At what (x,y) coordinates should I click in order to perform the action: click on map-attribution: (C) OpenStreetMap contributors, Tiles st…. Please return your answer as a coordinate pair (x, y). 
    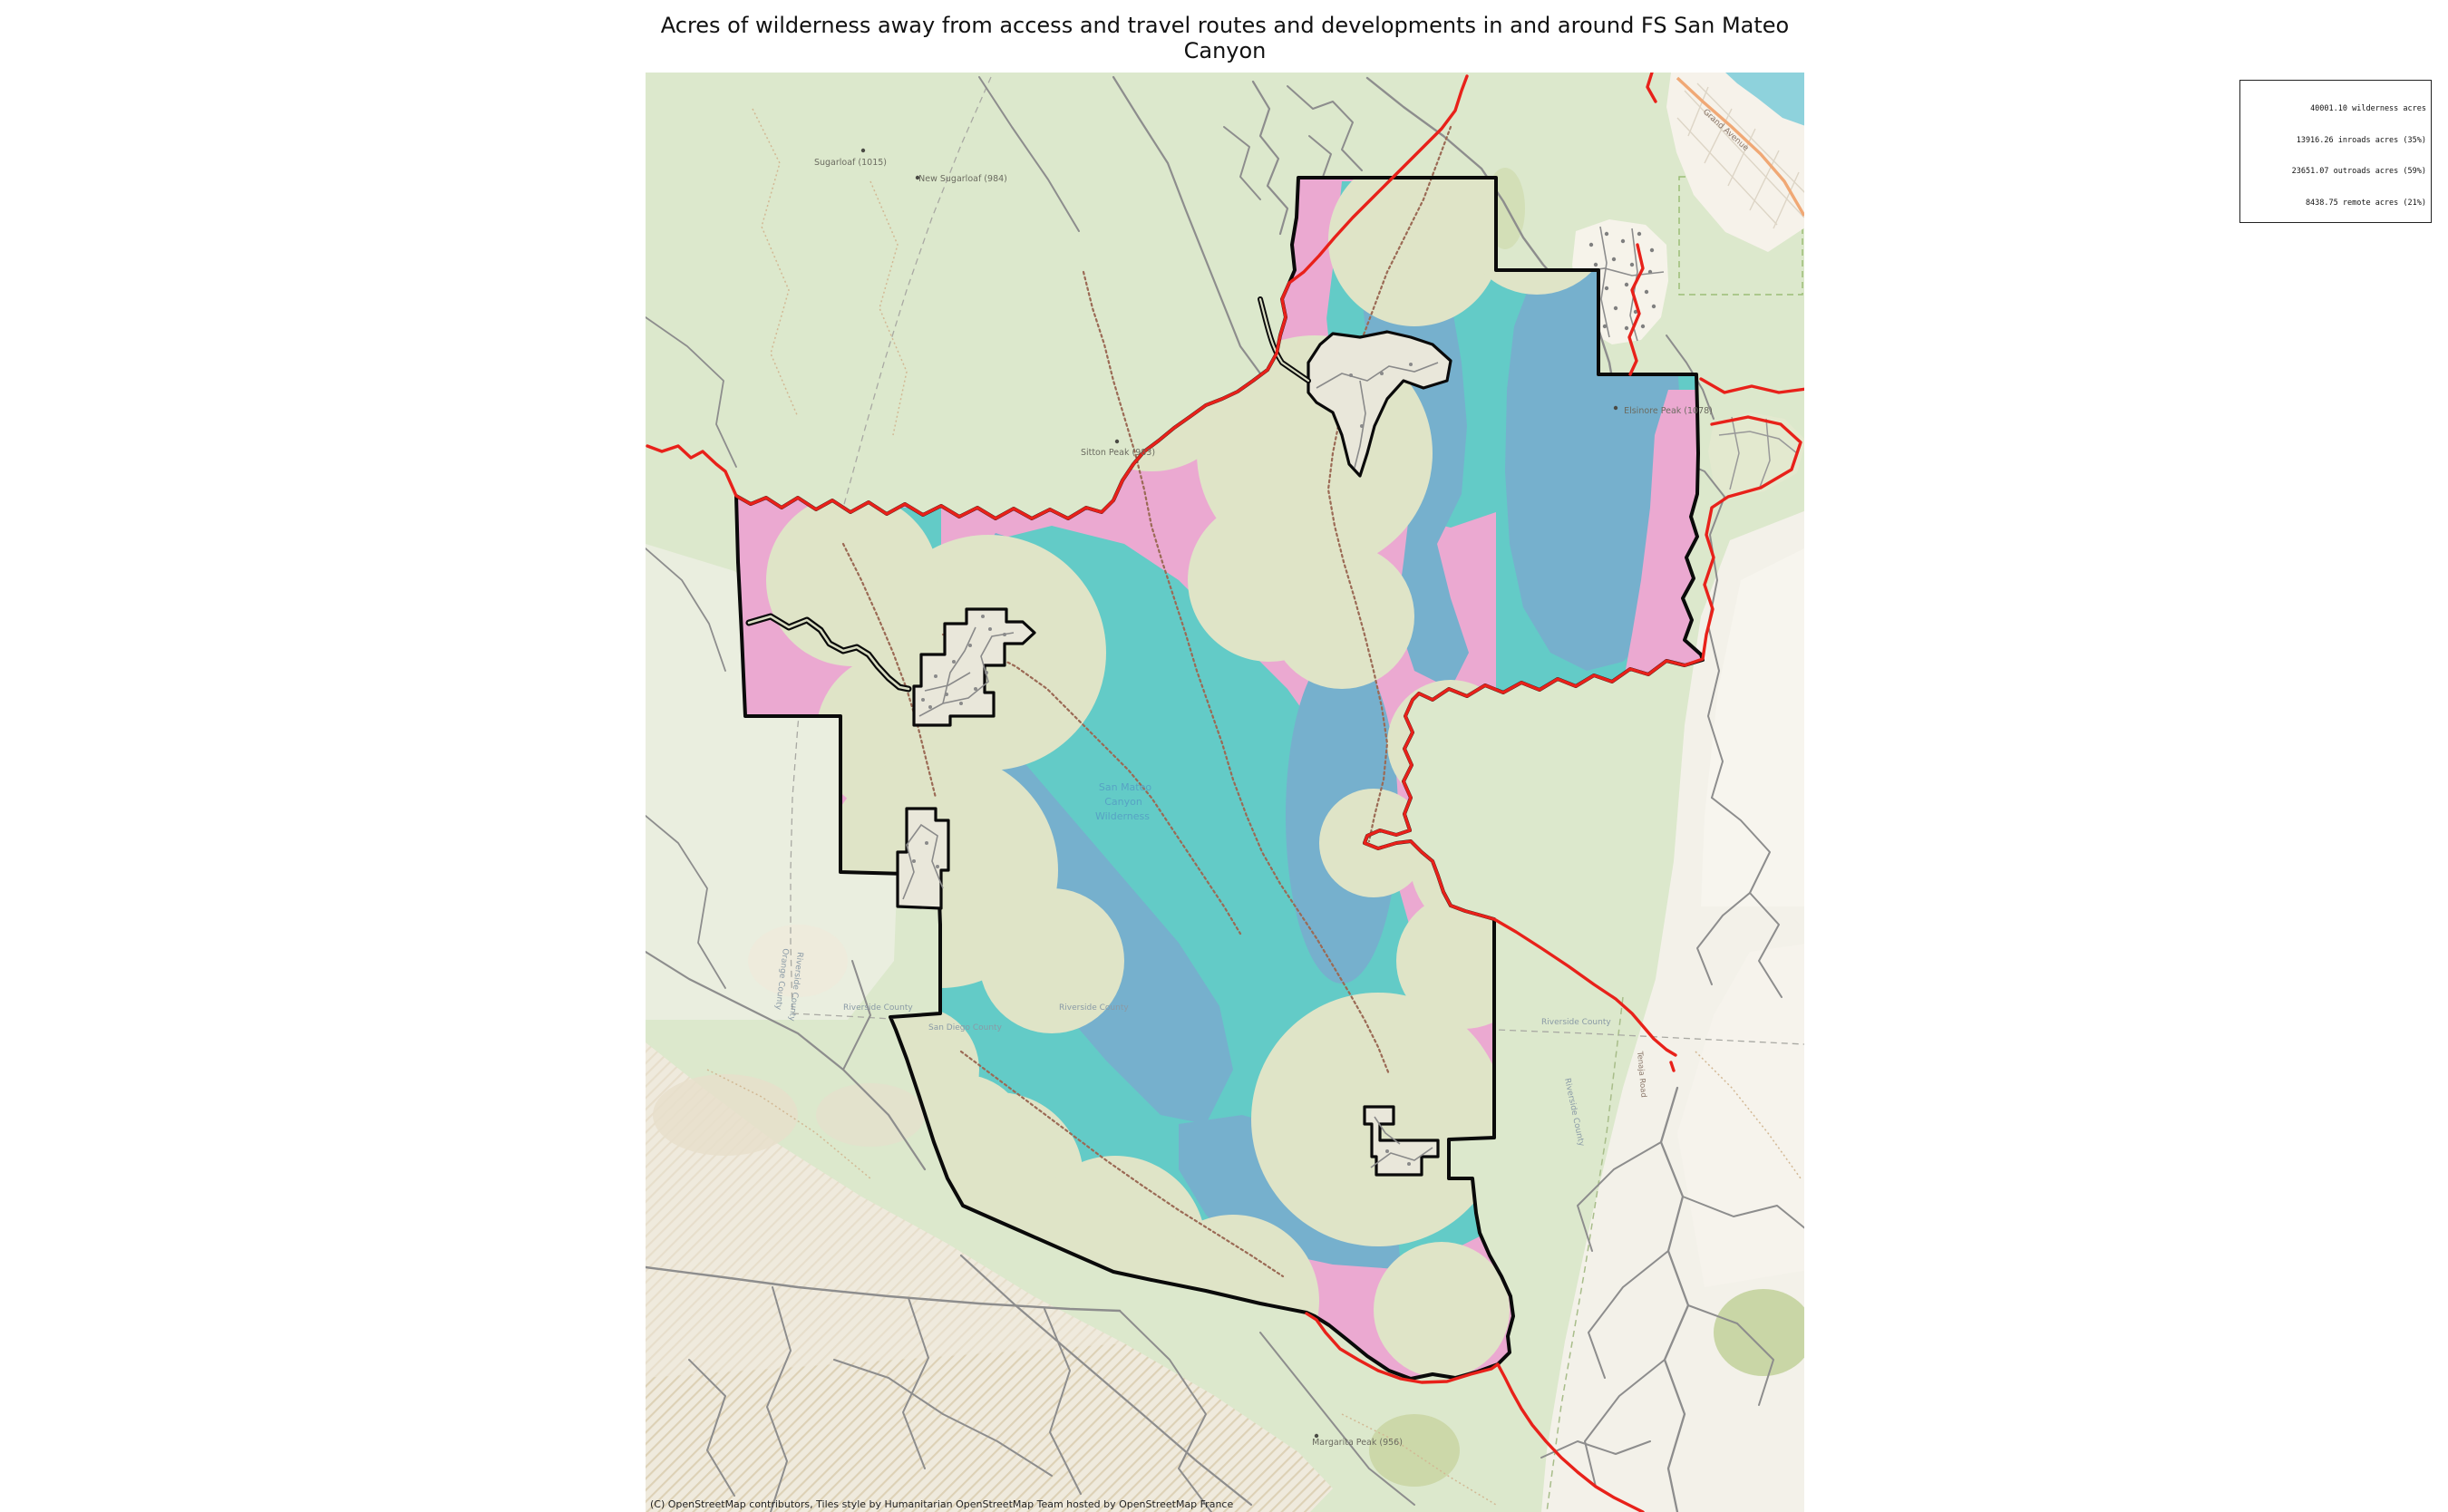
    Looking at the image, I should click on (942, 1504).